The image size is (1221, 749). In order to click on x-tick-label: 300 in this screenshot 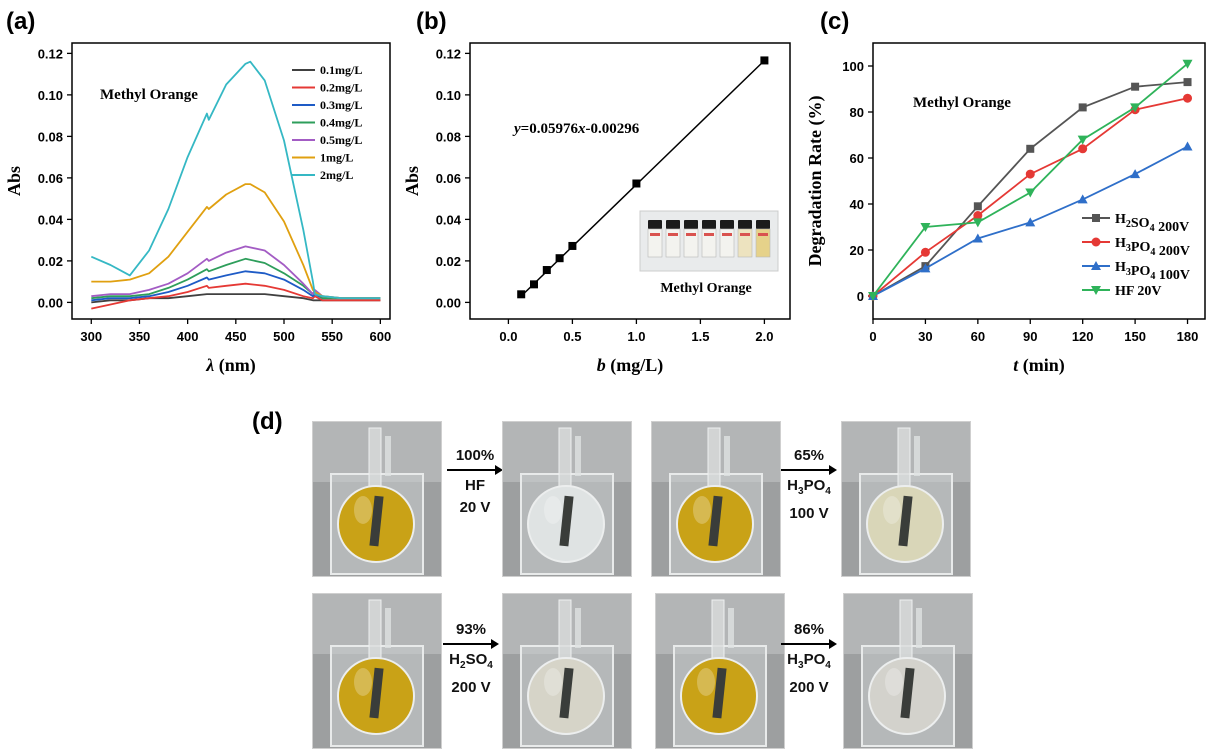, I will do `click(91, 336)`.